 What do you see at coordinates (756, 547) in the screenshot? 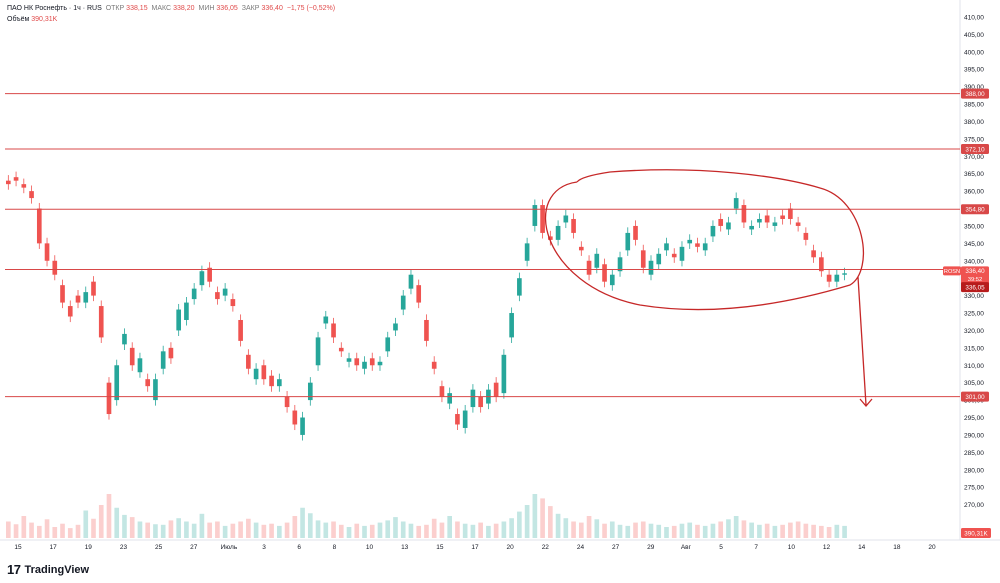
I see `x-tick-label: 7` at bounding box center [756, 547].